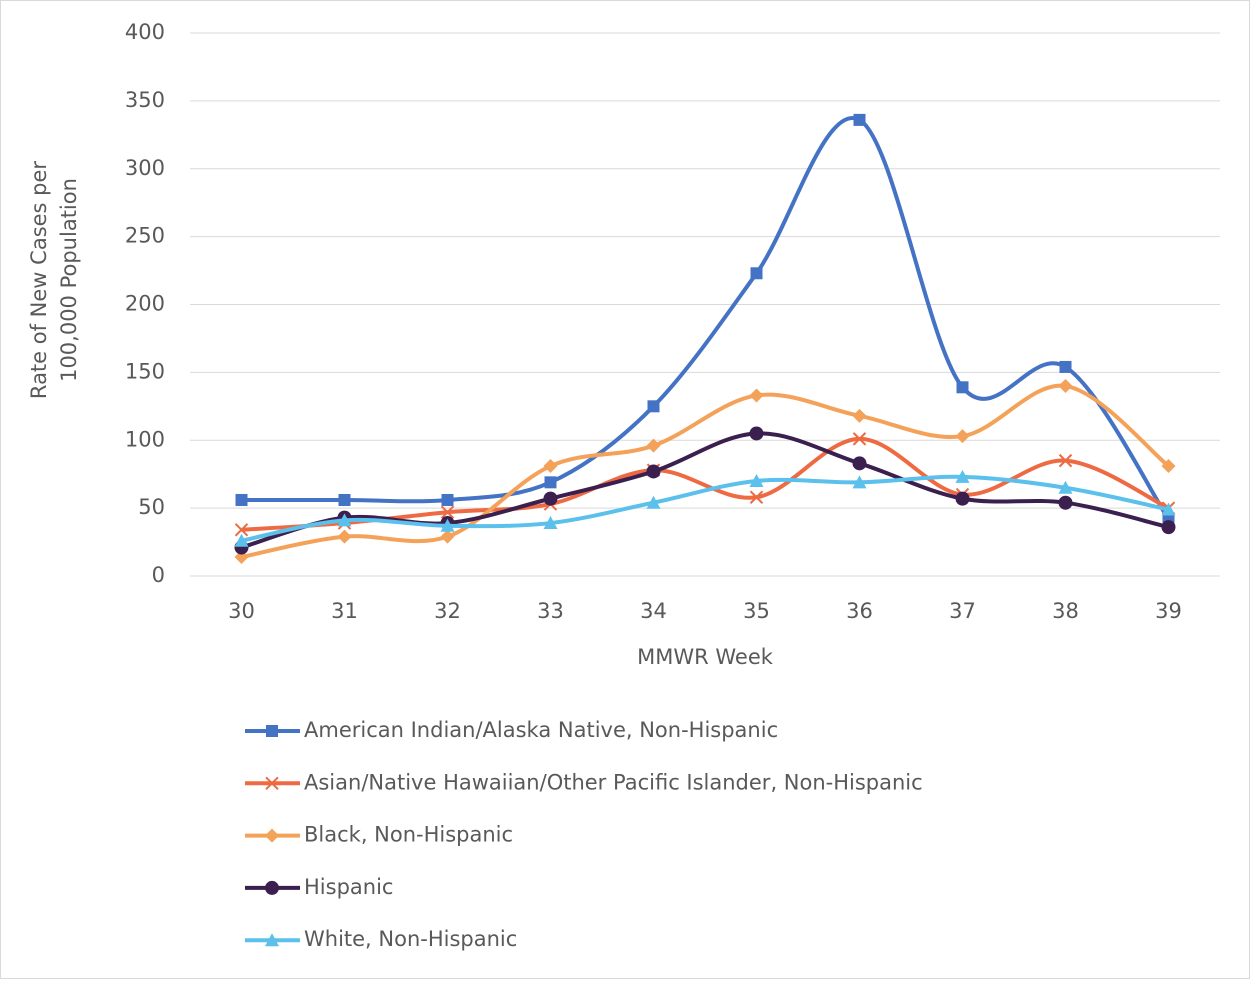 This screenshot has width=1250, height=983. What do you see at coordinates (145, 100) in the screenshot?
I see `y-tick-label: 350` at bounding box center [145, 100].